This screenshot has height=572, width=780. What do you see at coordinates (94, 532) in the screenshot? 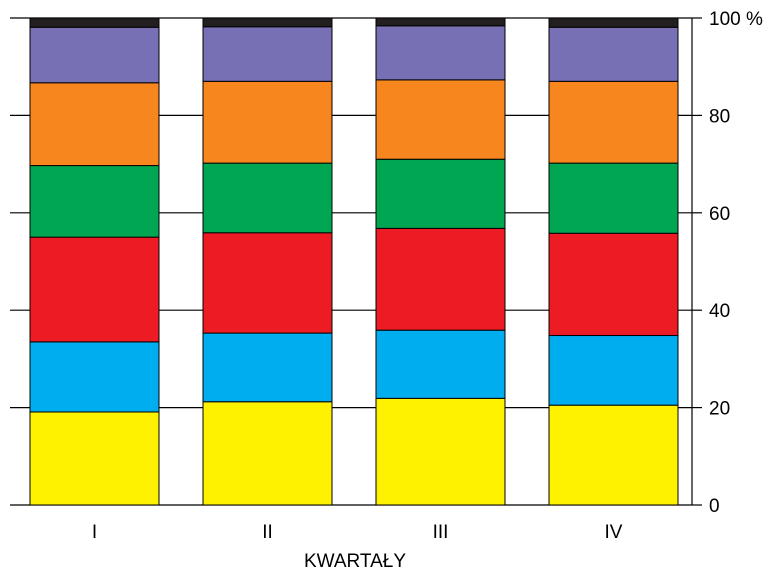
I see `x-tick-label-I: I` at bounding box center [94, 532].